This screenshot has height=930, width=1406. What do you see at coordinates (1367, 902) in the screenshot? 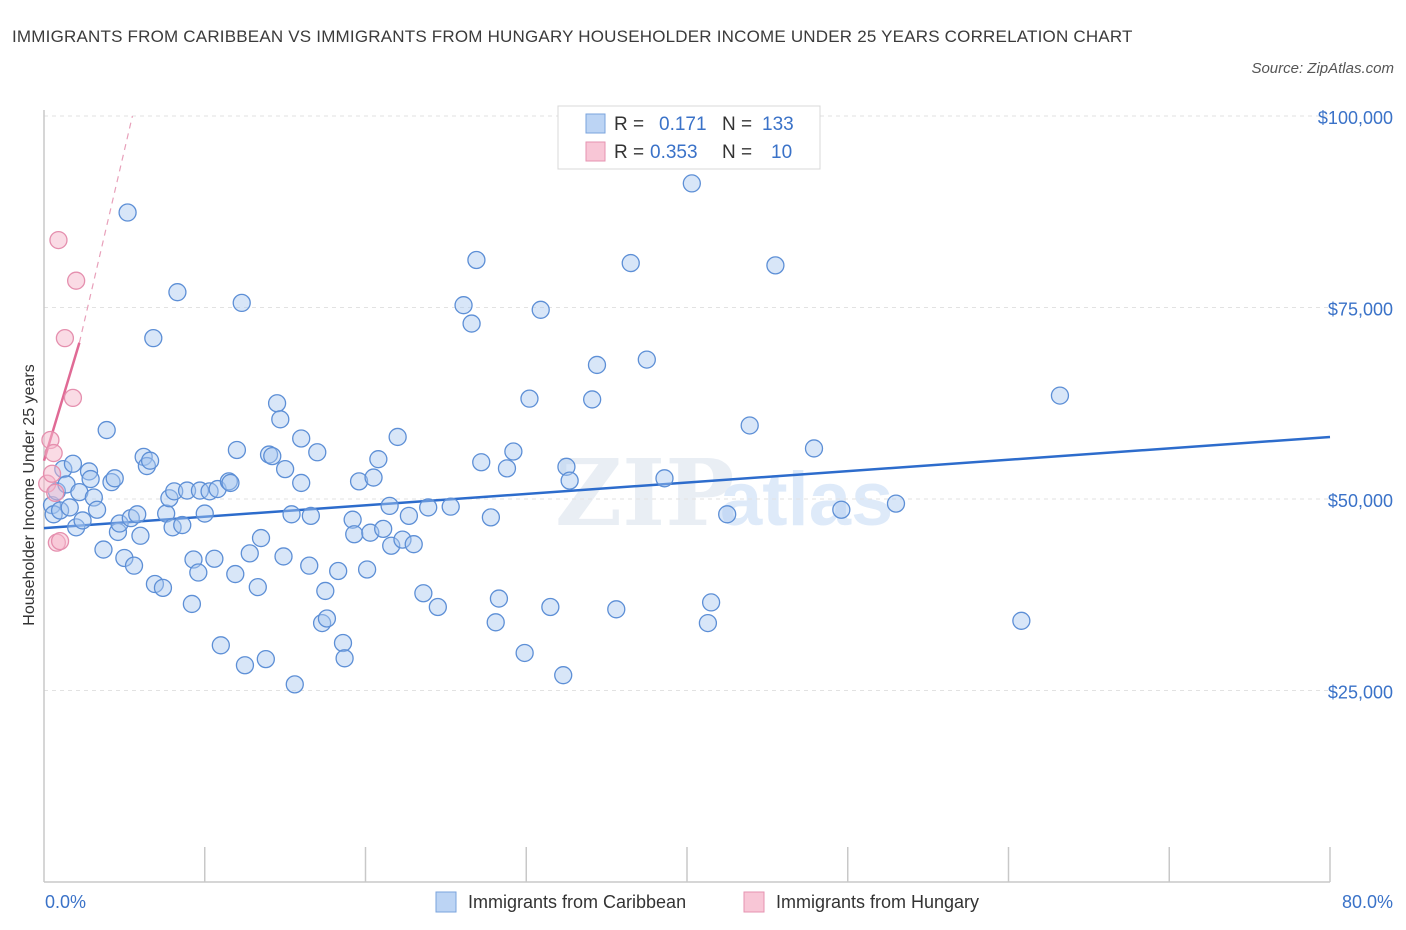
I see `x-tick-label-max: 80.0%` at bounding box center [1367, 902].